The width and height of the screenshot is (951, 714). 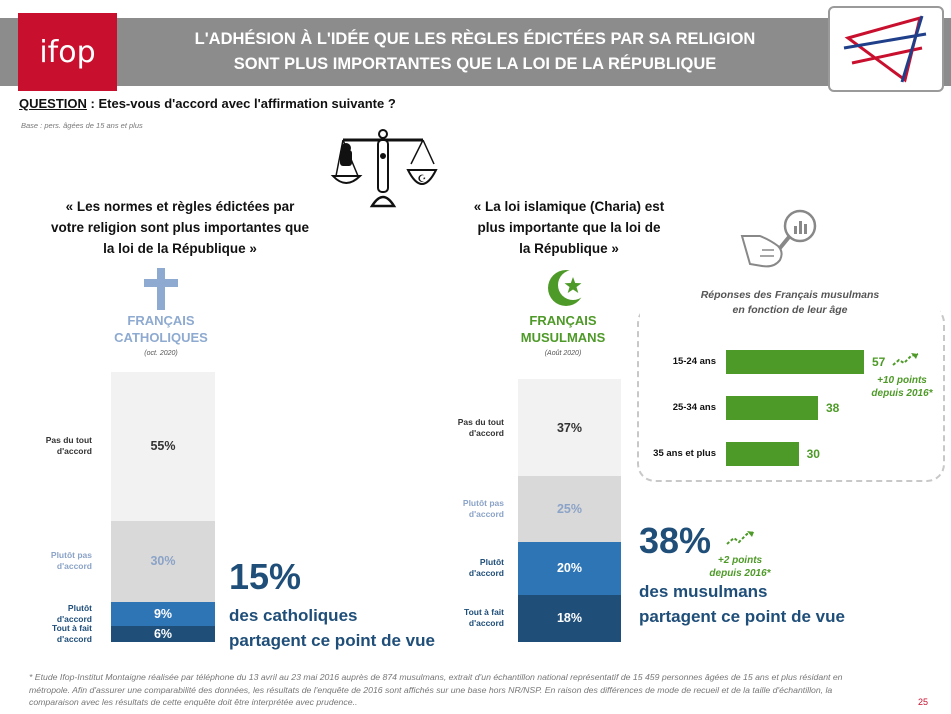 I want to click on stacked-bar-catholics: 6% 9% 30% 55%, so click(x=163, y=507).